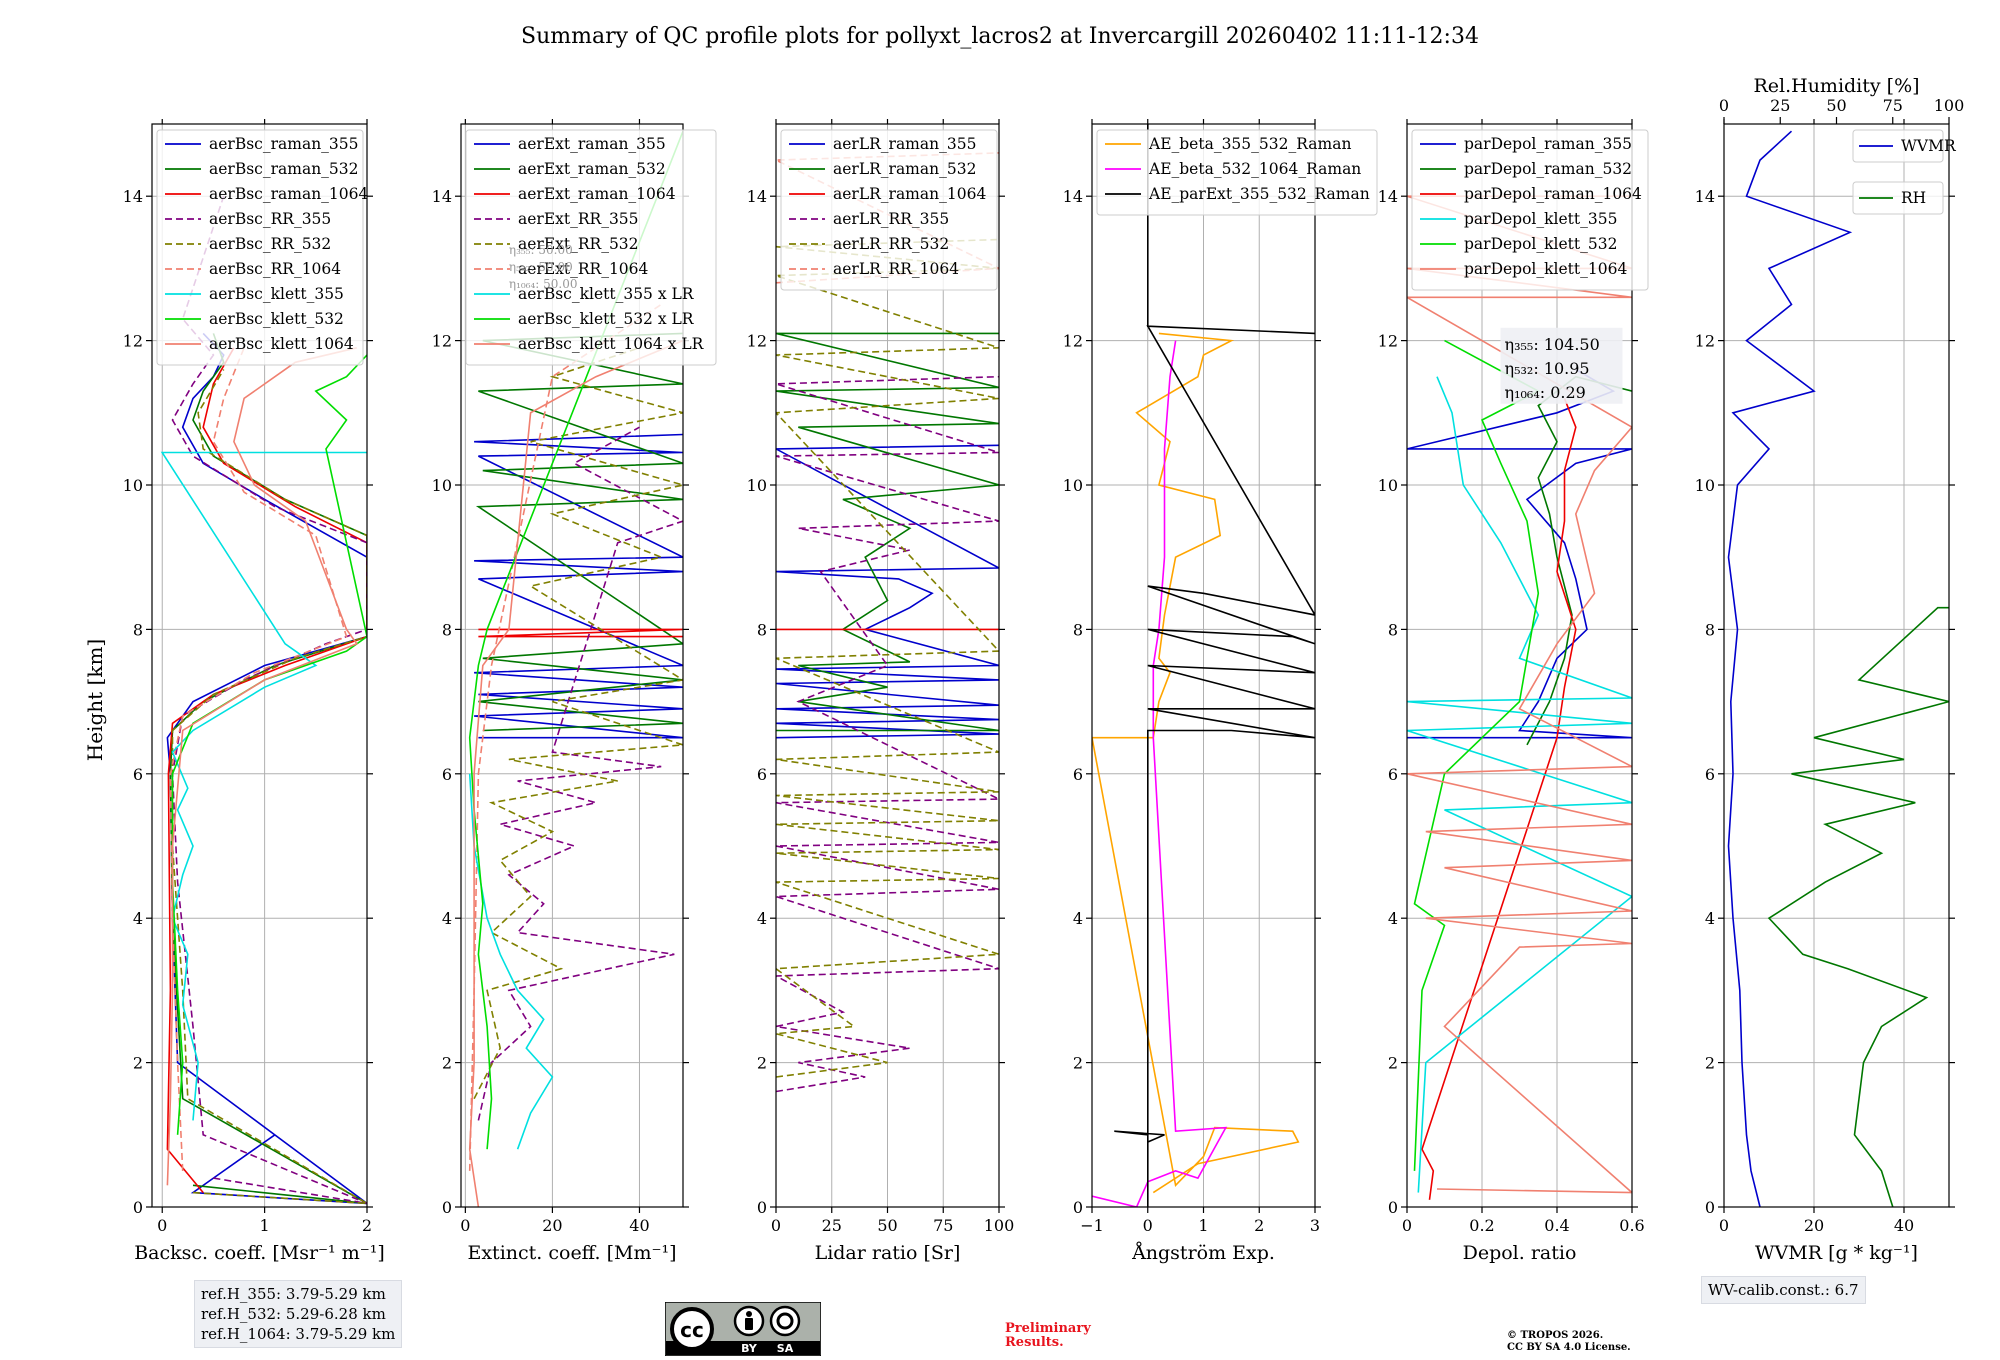 This screenshot has height=1360, width=2000. What do you see at coordinates (1904, 1225) in the screenshot?
I see `x-tick-label: 40` at bounding box center [1904, 1225].